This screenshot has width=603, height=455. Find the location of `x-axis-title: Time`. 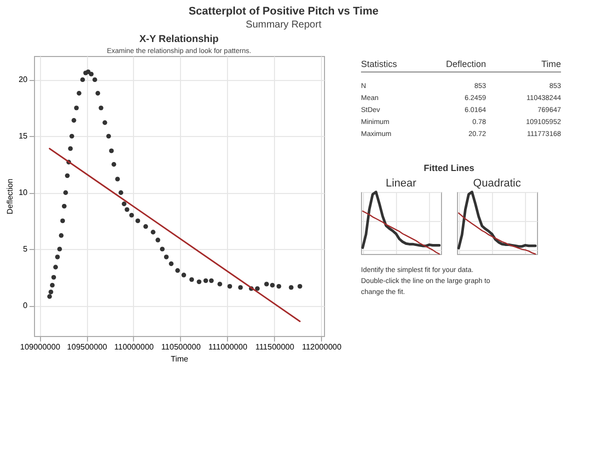

x-axis-title: Time is located at coordinates (179, 359).